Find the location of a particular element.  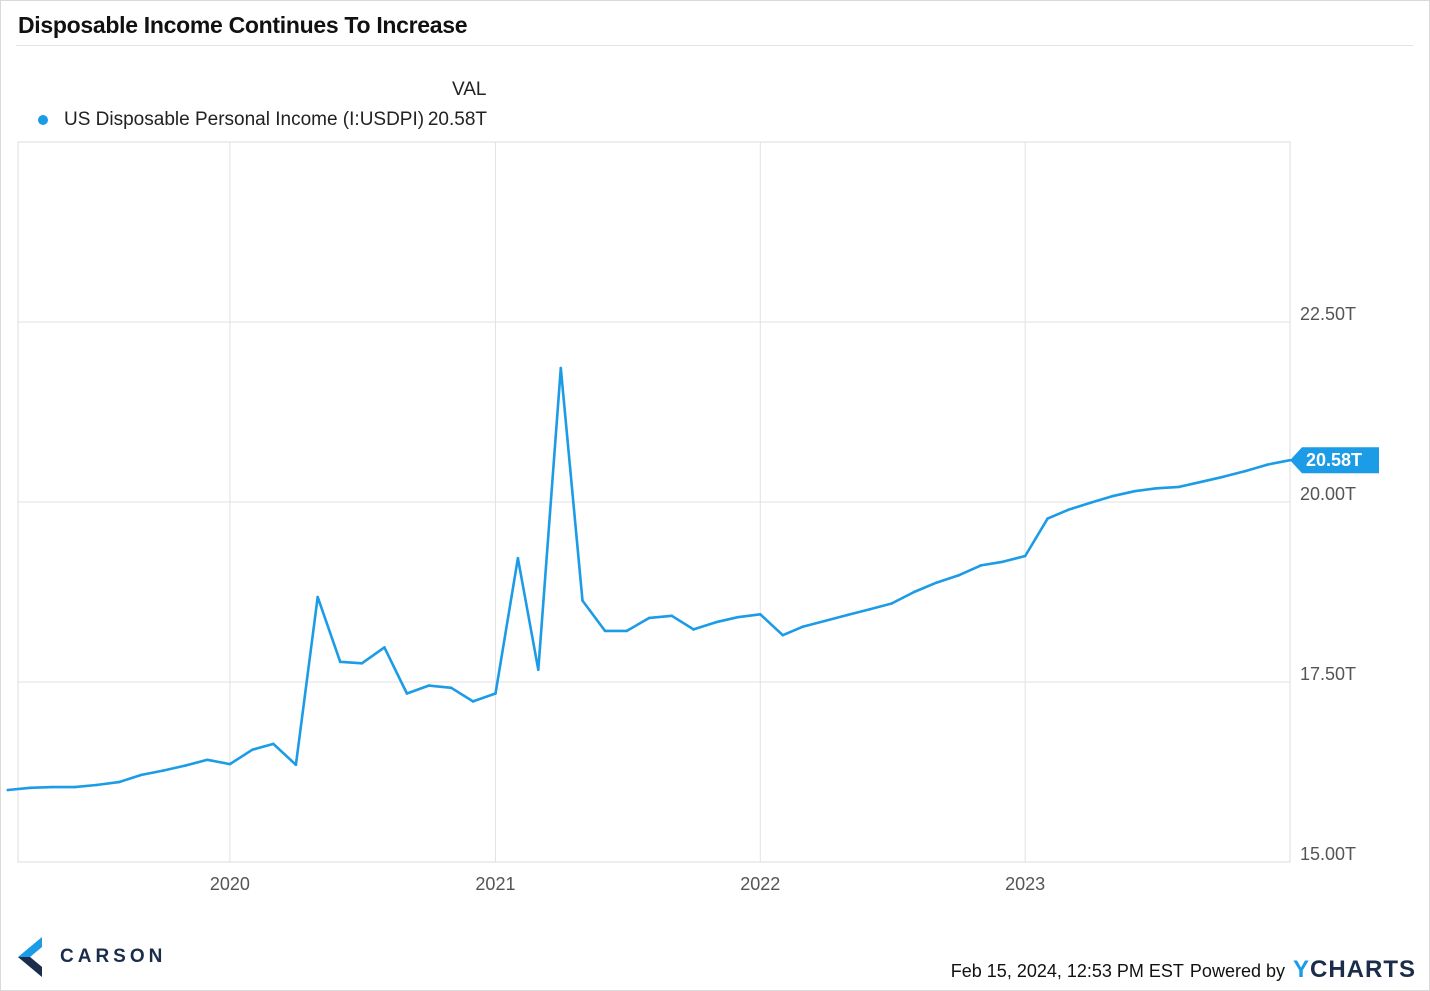

x-tick-label: 2022 is located at coordinates (760, 884).